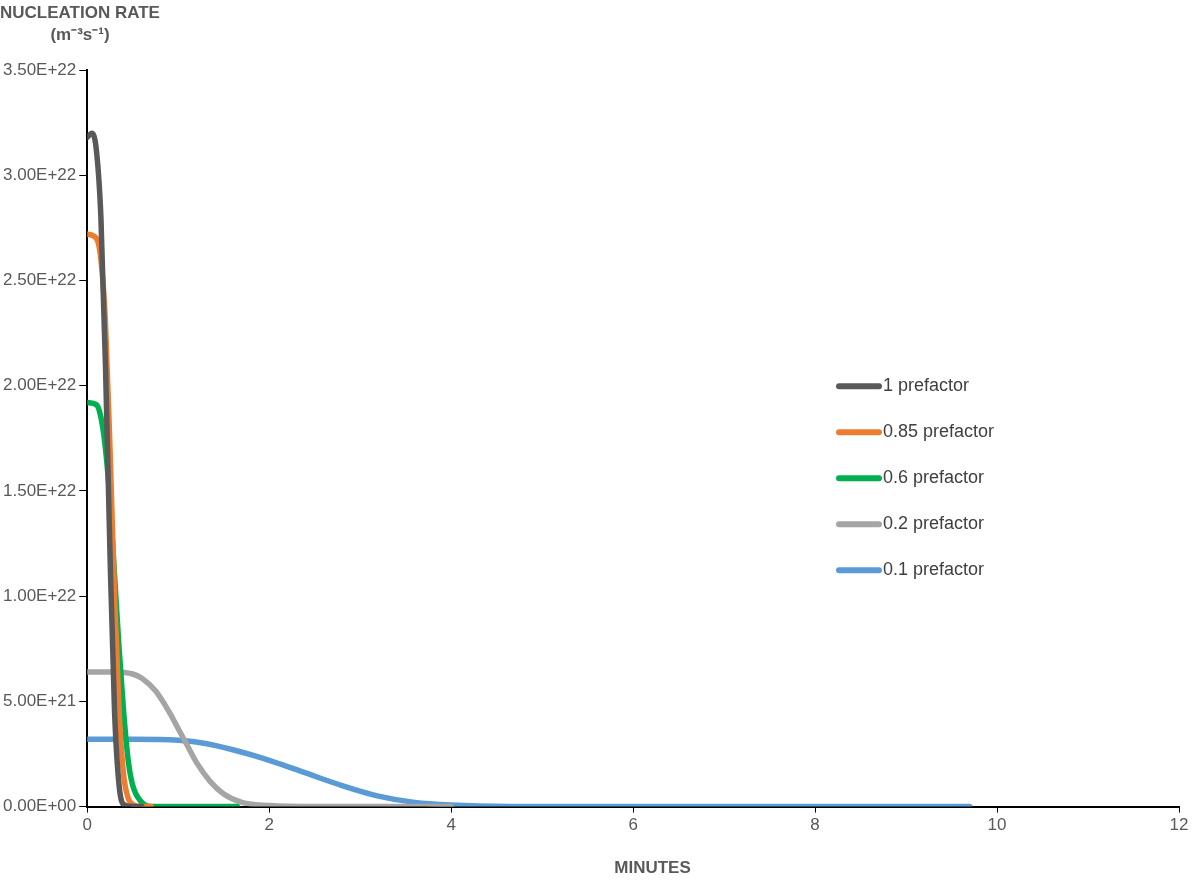 This screenshot has width=1200, height=883. Describe the element at coordinates (926, 385) in the screenshot. I see `legend-label: 1 prefactor` at that location.